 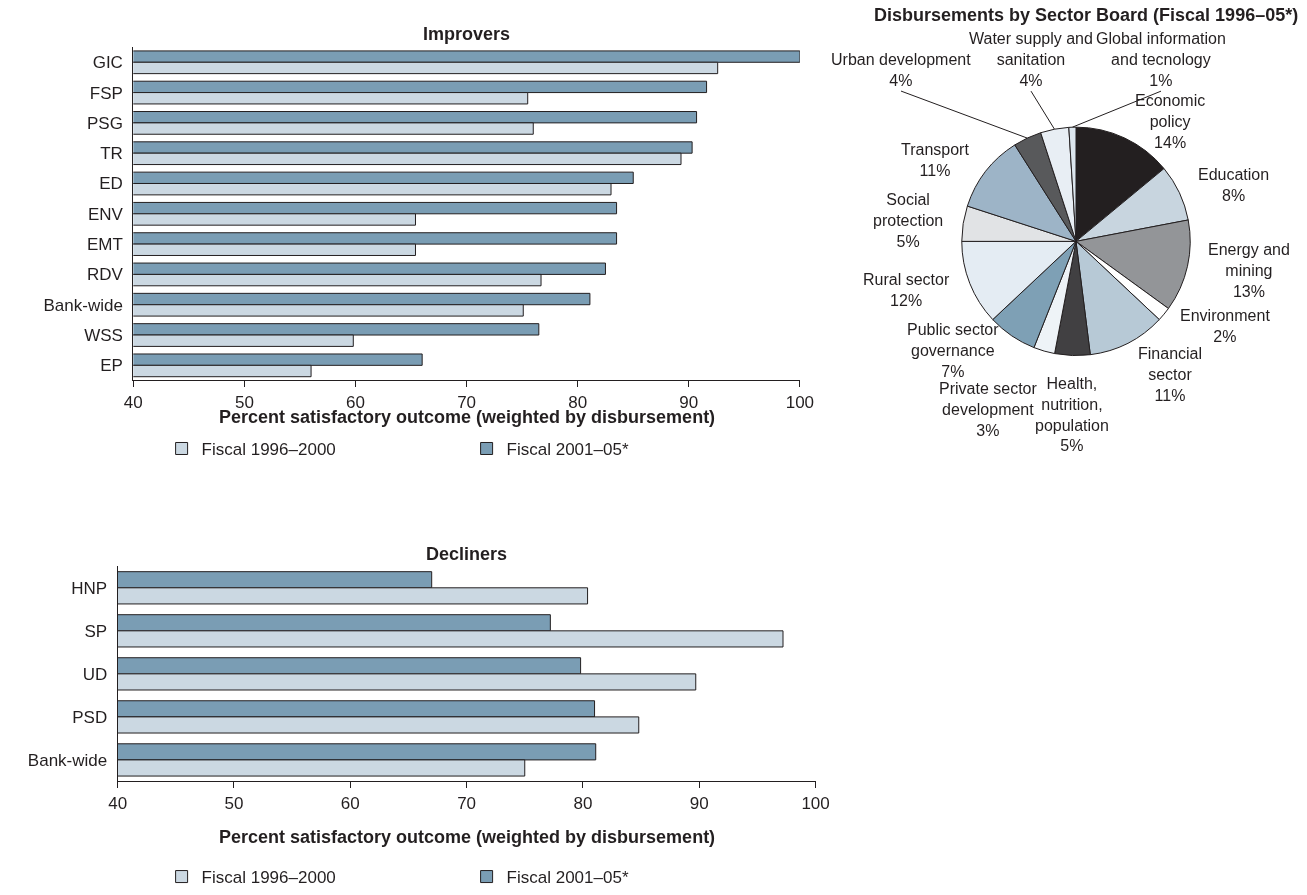 What do you see at coordinates (1248, 291) in the screenshot?
I see `data-label: 13%` at bounding box center [1248, 291].